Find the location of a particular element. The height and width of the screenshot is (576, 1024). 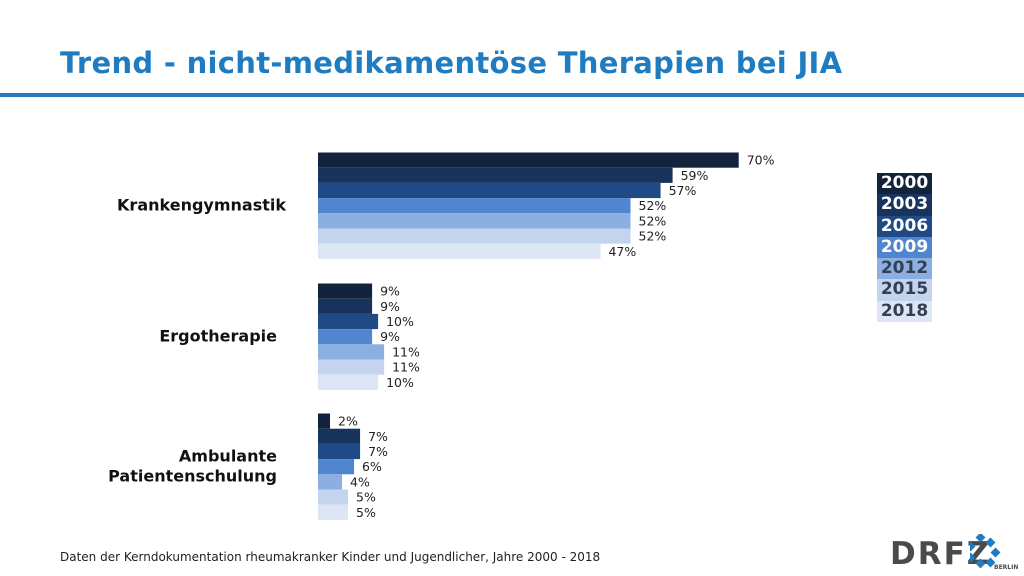

logo-text: DRFZ is located at coordinates (941, 554).